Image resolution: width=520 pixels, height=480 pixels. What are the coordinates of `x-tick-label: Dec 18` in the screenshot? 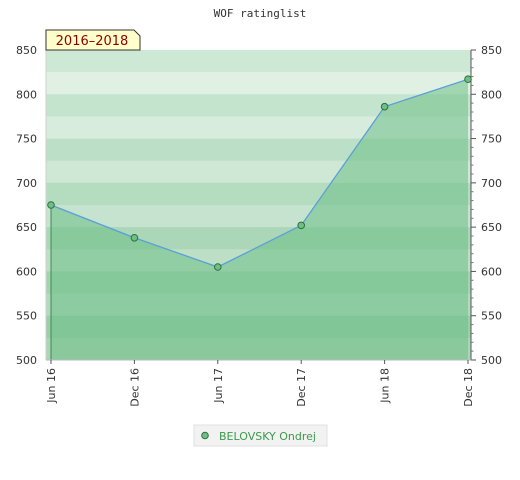 It's located at (468, 387).